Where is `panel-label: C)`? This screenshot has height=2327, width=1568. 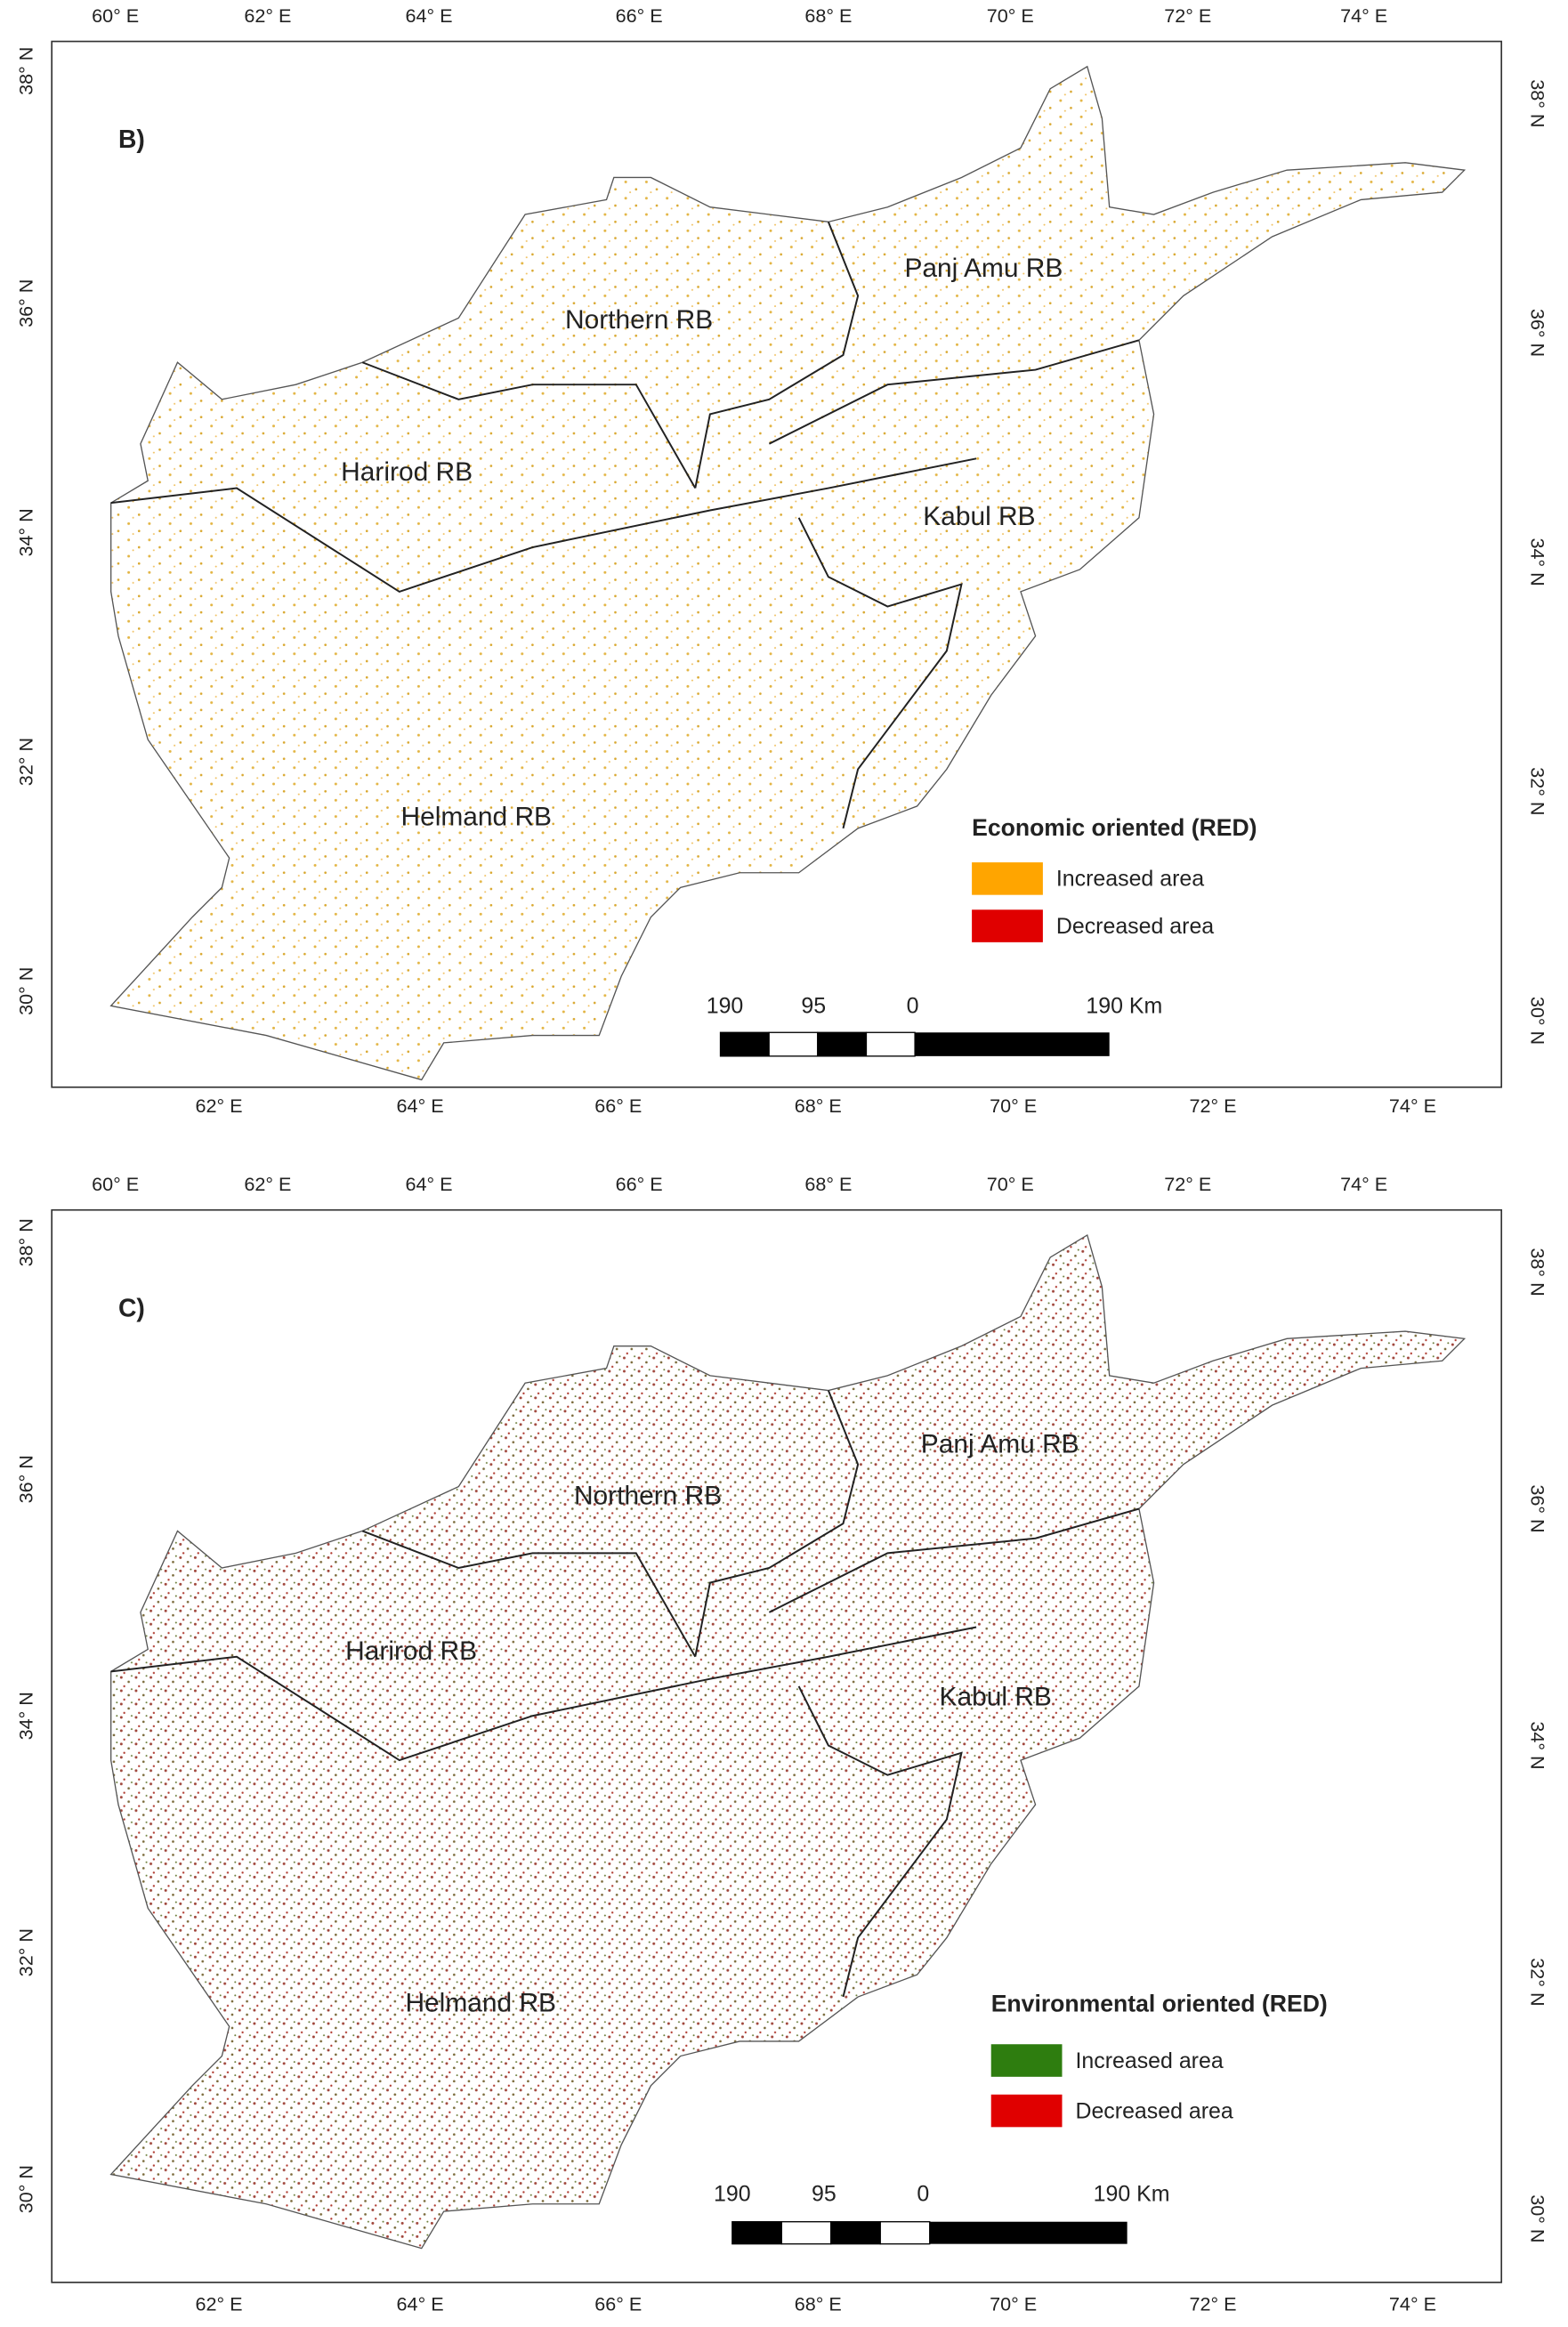 panel-label: C) is located at coordinates (131, 1307).